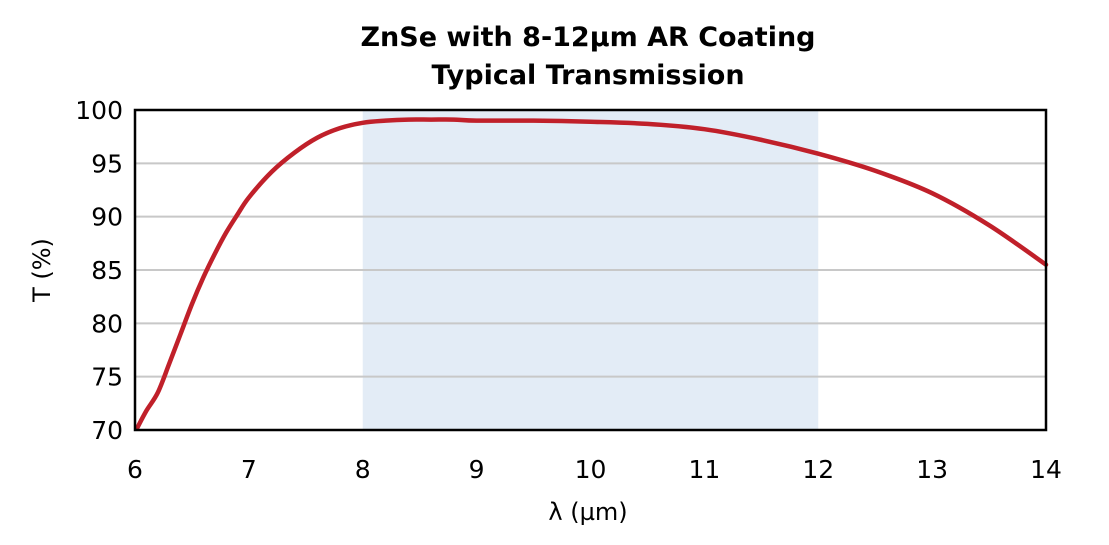 The height and width of the screenshot is (545, 1109). I want to click on x-tick-label: 8, so click(363, 469).